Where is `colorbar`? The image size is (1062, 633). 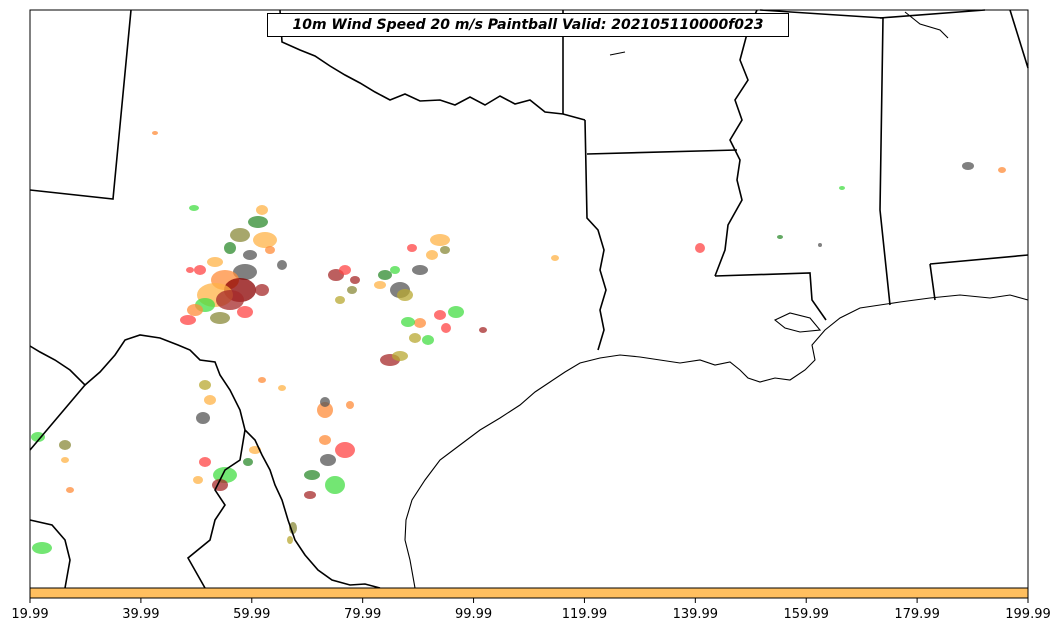 colorbar is located at coordinates (529, 593).